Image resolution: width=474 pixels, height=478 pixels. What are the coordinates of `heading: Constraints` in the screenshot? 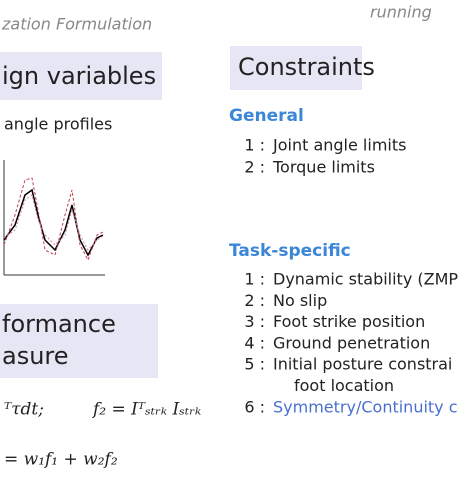 It's located at (306, 67).